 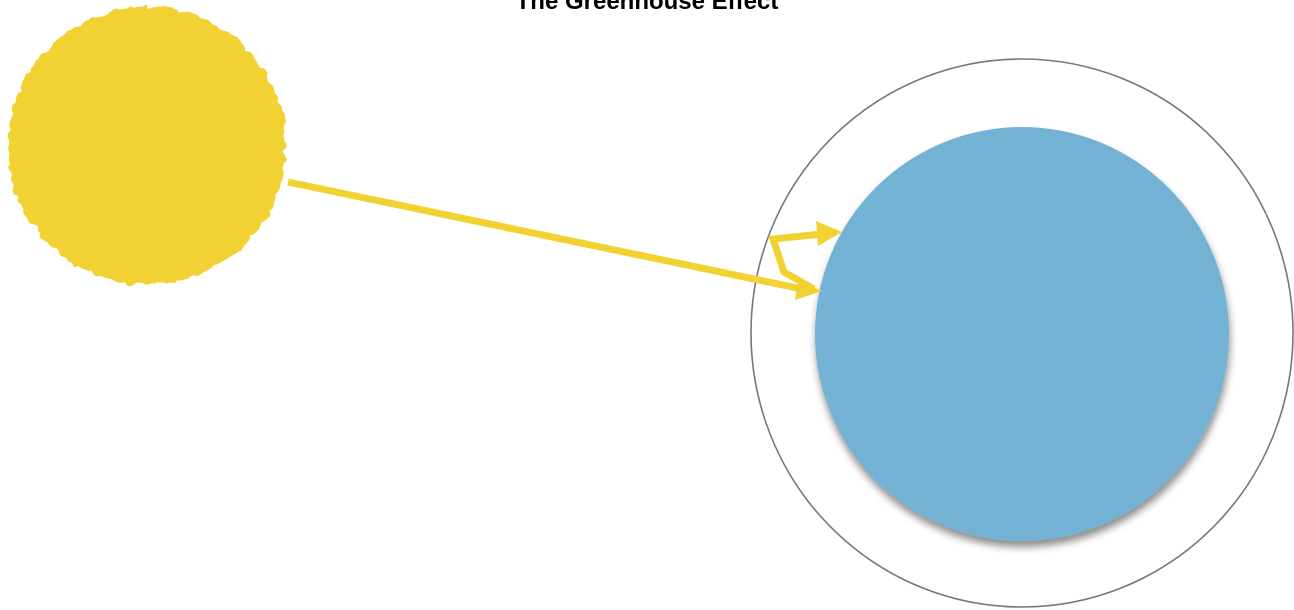 What do you see at coordinates (147, 146) in the screenshot?
I see `sun` at bounding box center [147, 146].